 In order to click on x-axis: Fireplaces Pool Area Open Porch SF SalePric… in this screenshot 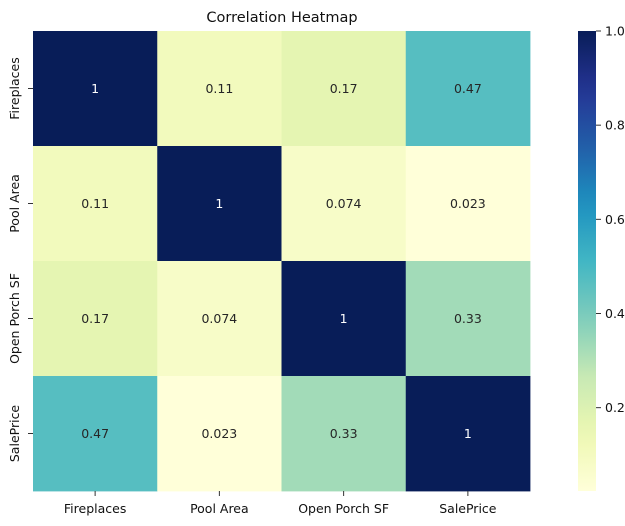, I will do `click(280, 503)`.